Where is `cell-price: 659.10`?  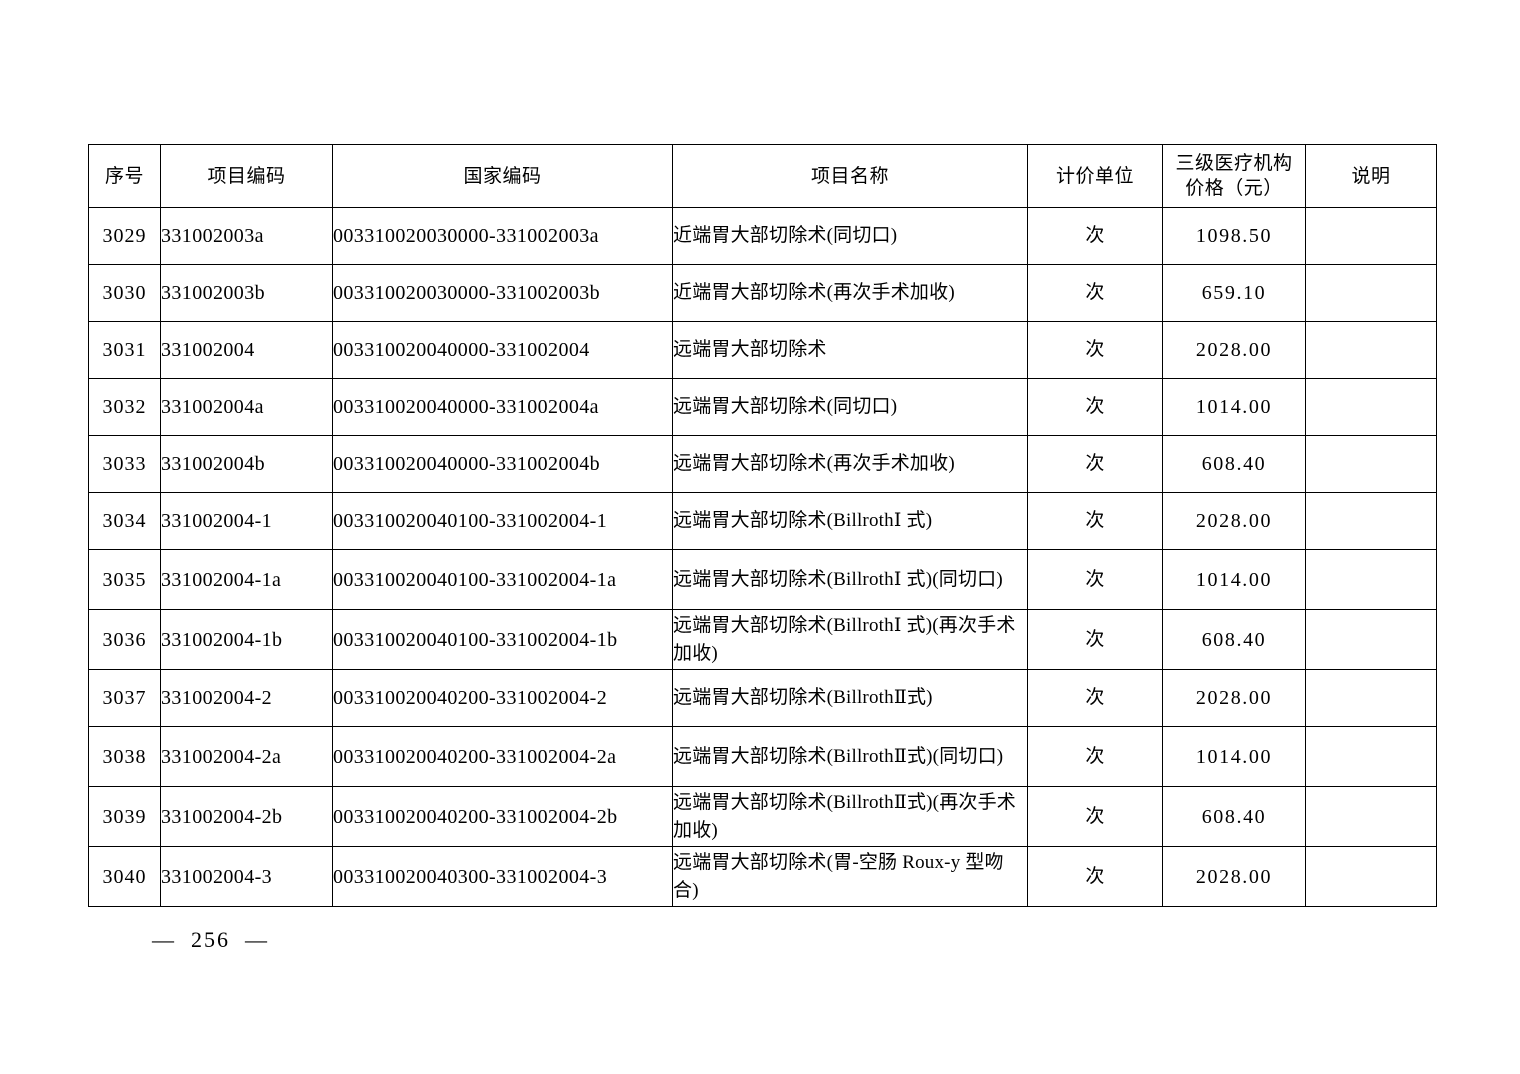 cell-price: 659.10 is located at coordinates (1234, 293).